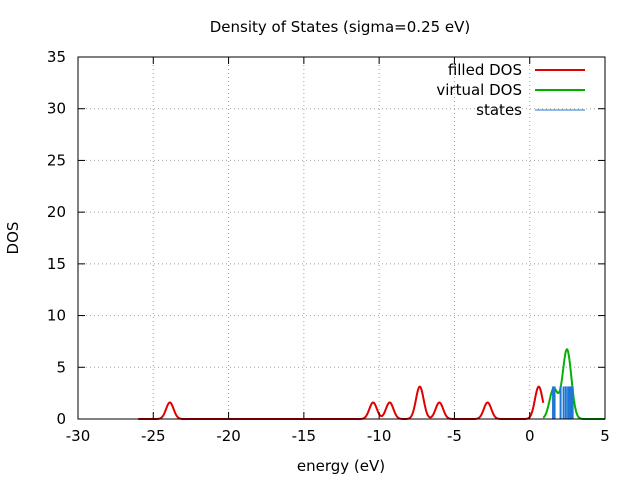 The width and height of the screenshot is (640, 484). Describe the element at coordinates (479, 90) in the screenshot. I see `legend-label-virtual-dos: virtual DOS` at that location.